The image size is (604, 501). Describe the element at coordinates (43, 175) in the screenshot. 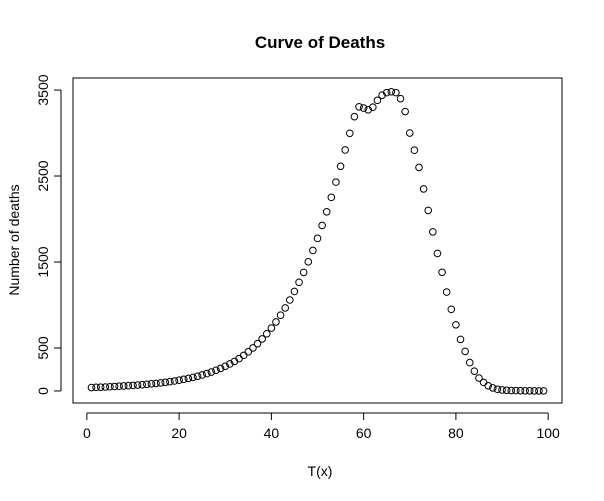

I see `y-tick-label: 2500` at that location.